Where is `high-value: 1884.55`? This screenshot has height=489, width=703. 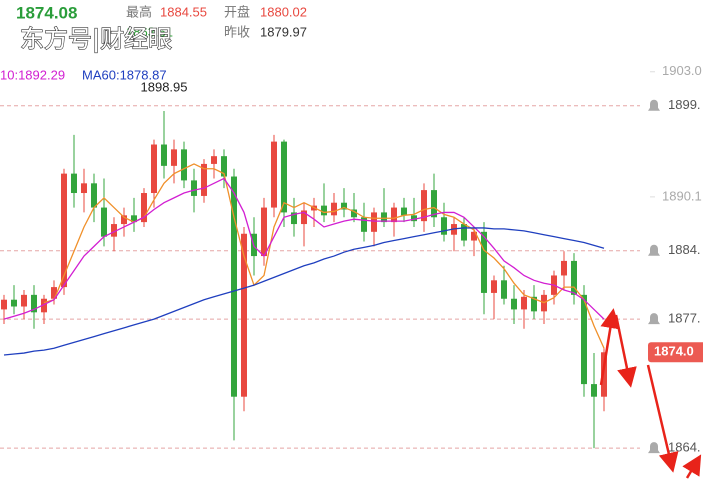
high-value: 1884.55 is located at coordinates (183, 11).